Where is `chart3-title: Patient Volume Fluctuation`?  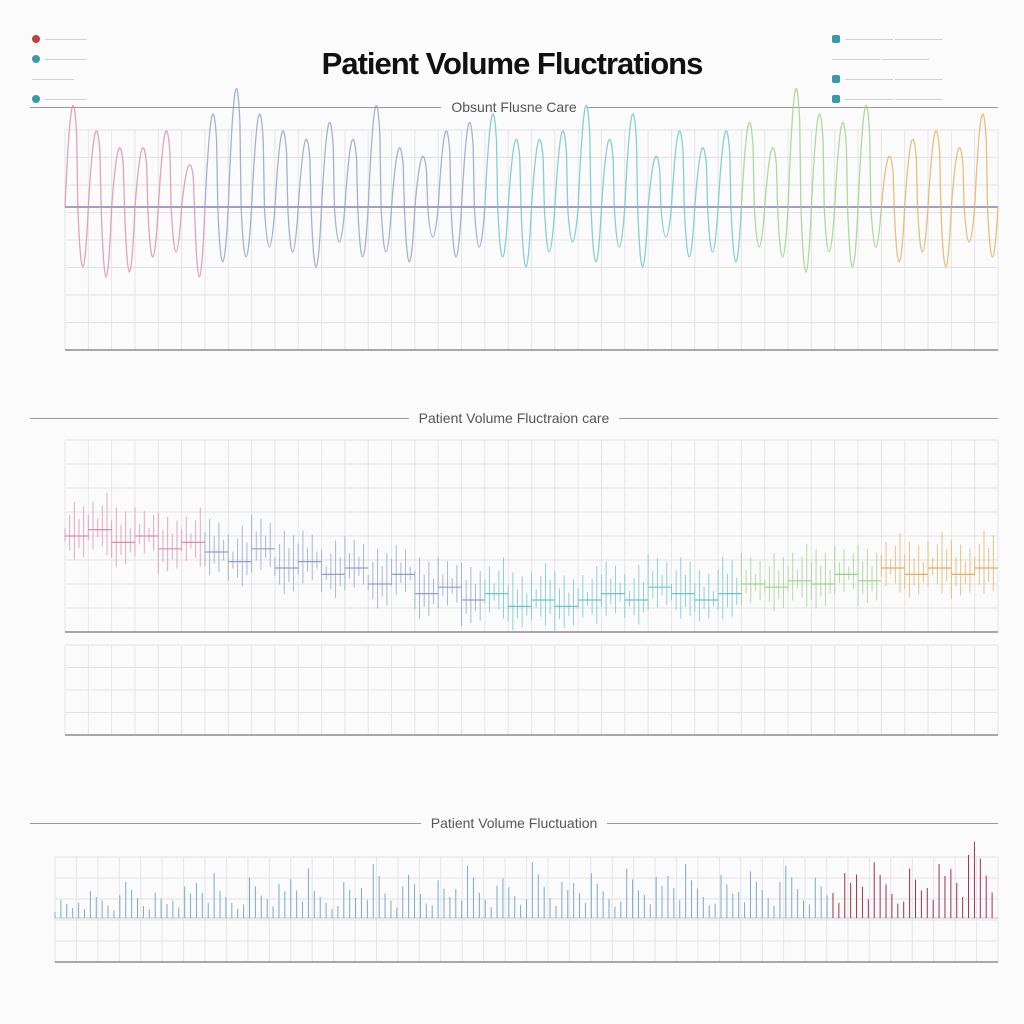
chart3-title: Patient Volume Fluctuation is located at coordinates (514, 823).